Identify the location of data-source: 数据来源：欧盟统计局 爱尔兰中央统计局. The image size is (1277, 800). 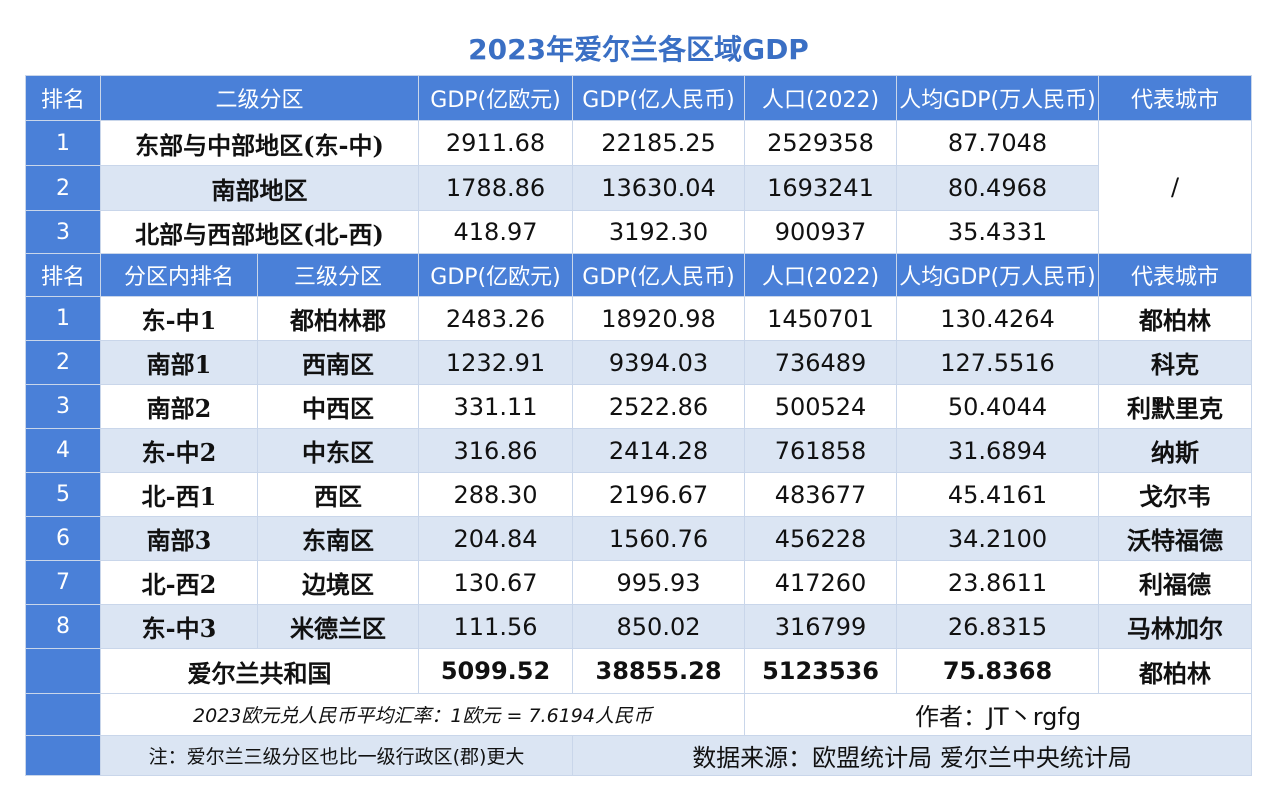
(912, 755).